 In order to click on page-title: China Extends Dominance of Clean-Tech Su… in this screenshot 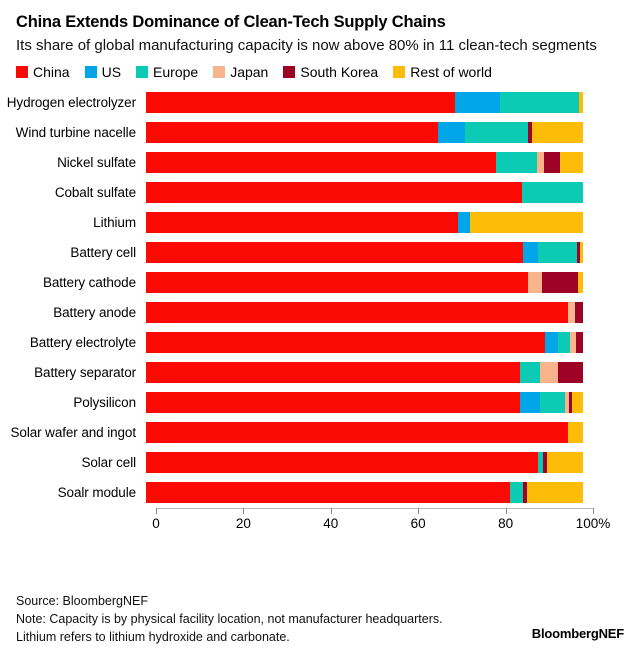, I will do `click(231, 22)`.